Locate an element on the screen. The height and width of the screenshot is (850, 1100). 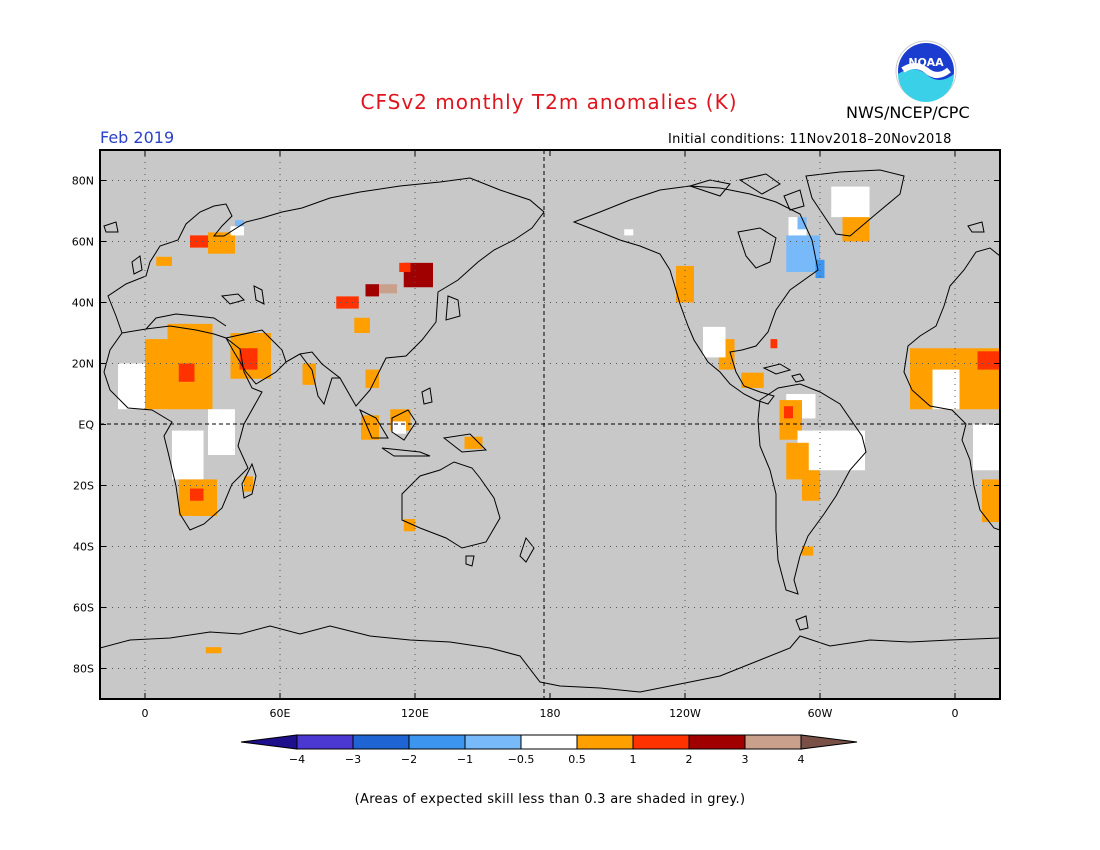
anomaly-region-s-africa-wrap-warm is located at coordinates (991, 501).